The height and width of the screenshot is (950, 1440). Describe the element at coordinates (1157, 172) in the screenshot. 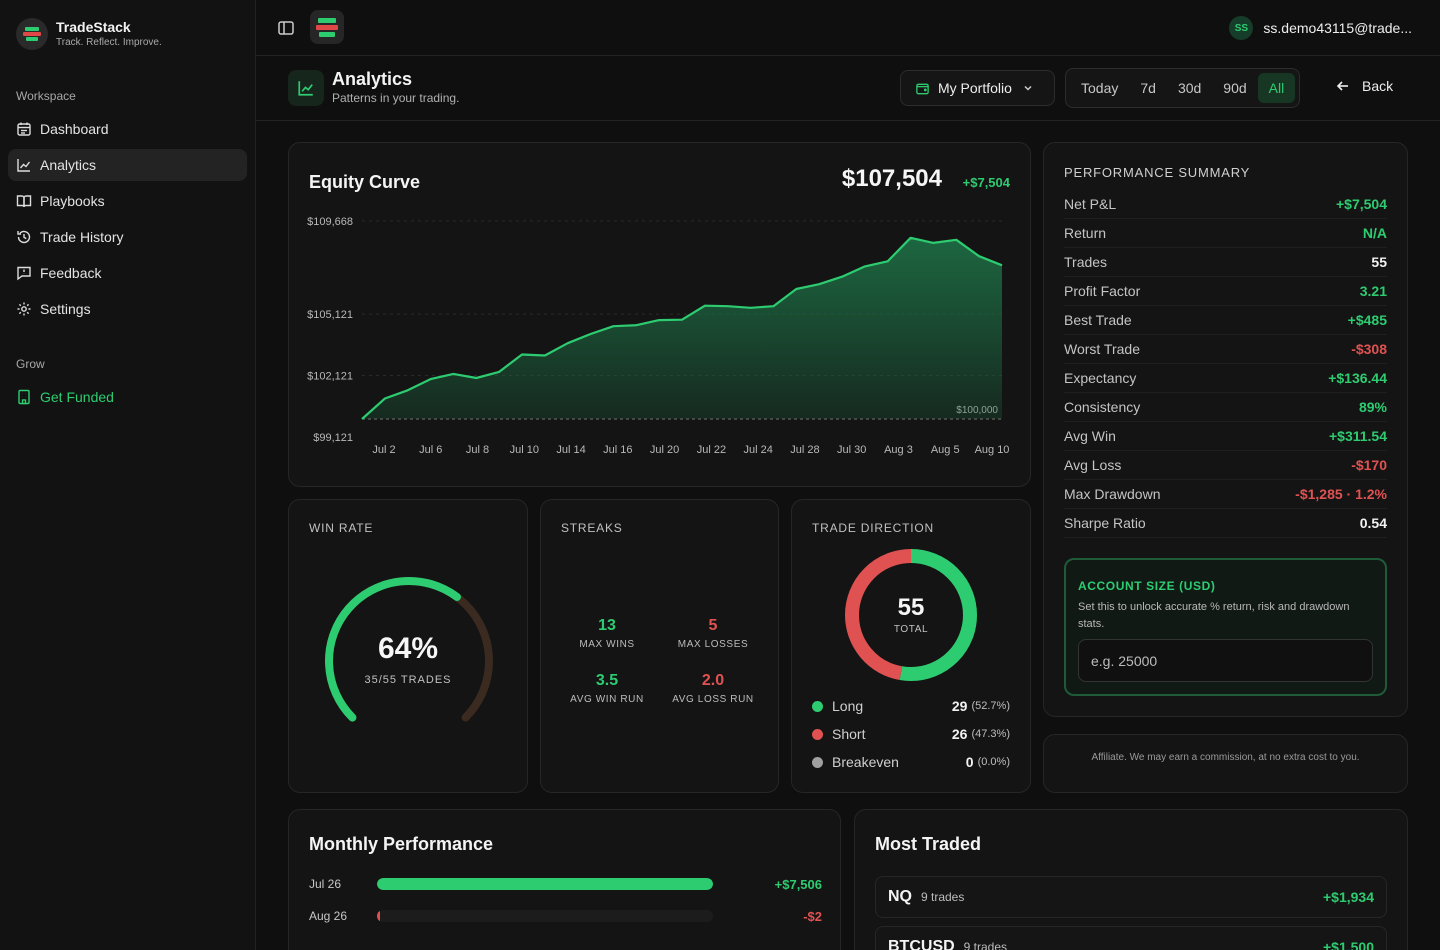

I see `performance-title: Performance Summary` at that location.